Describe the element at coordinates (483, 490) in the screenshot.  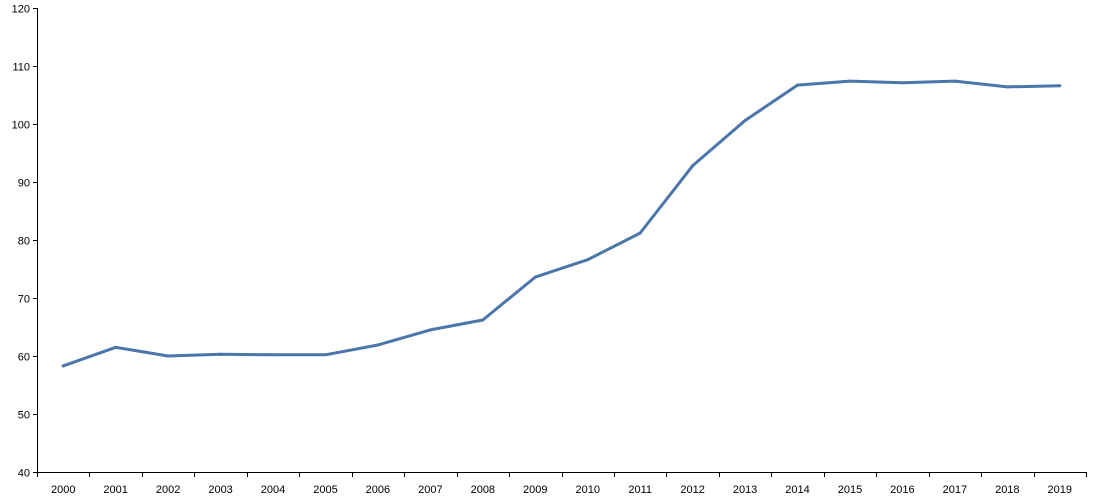
I see `x-tick-label: 2008` at that location.